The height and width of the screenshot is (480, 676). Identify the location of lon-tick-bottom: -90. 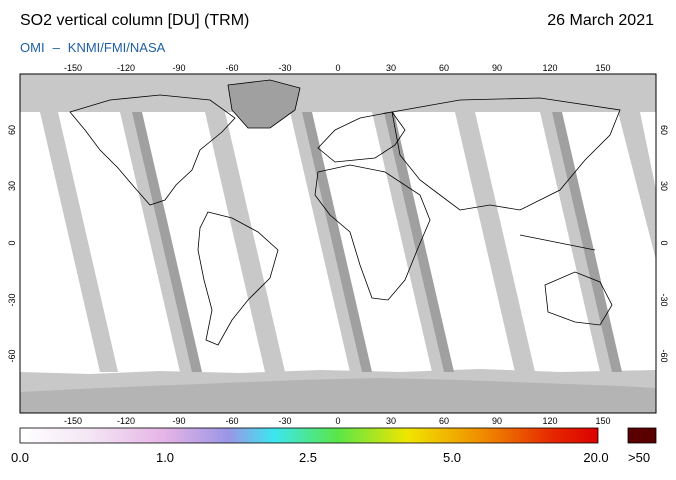
(178, 421).